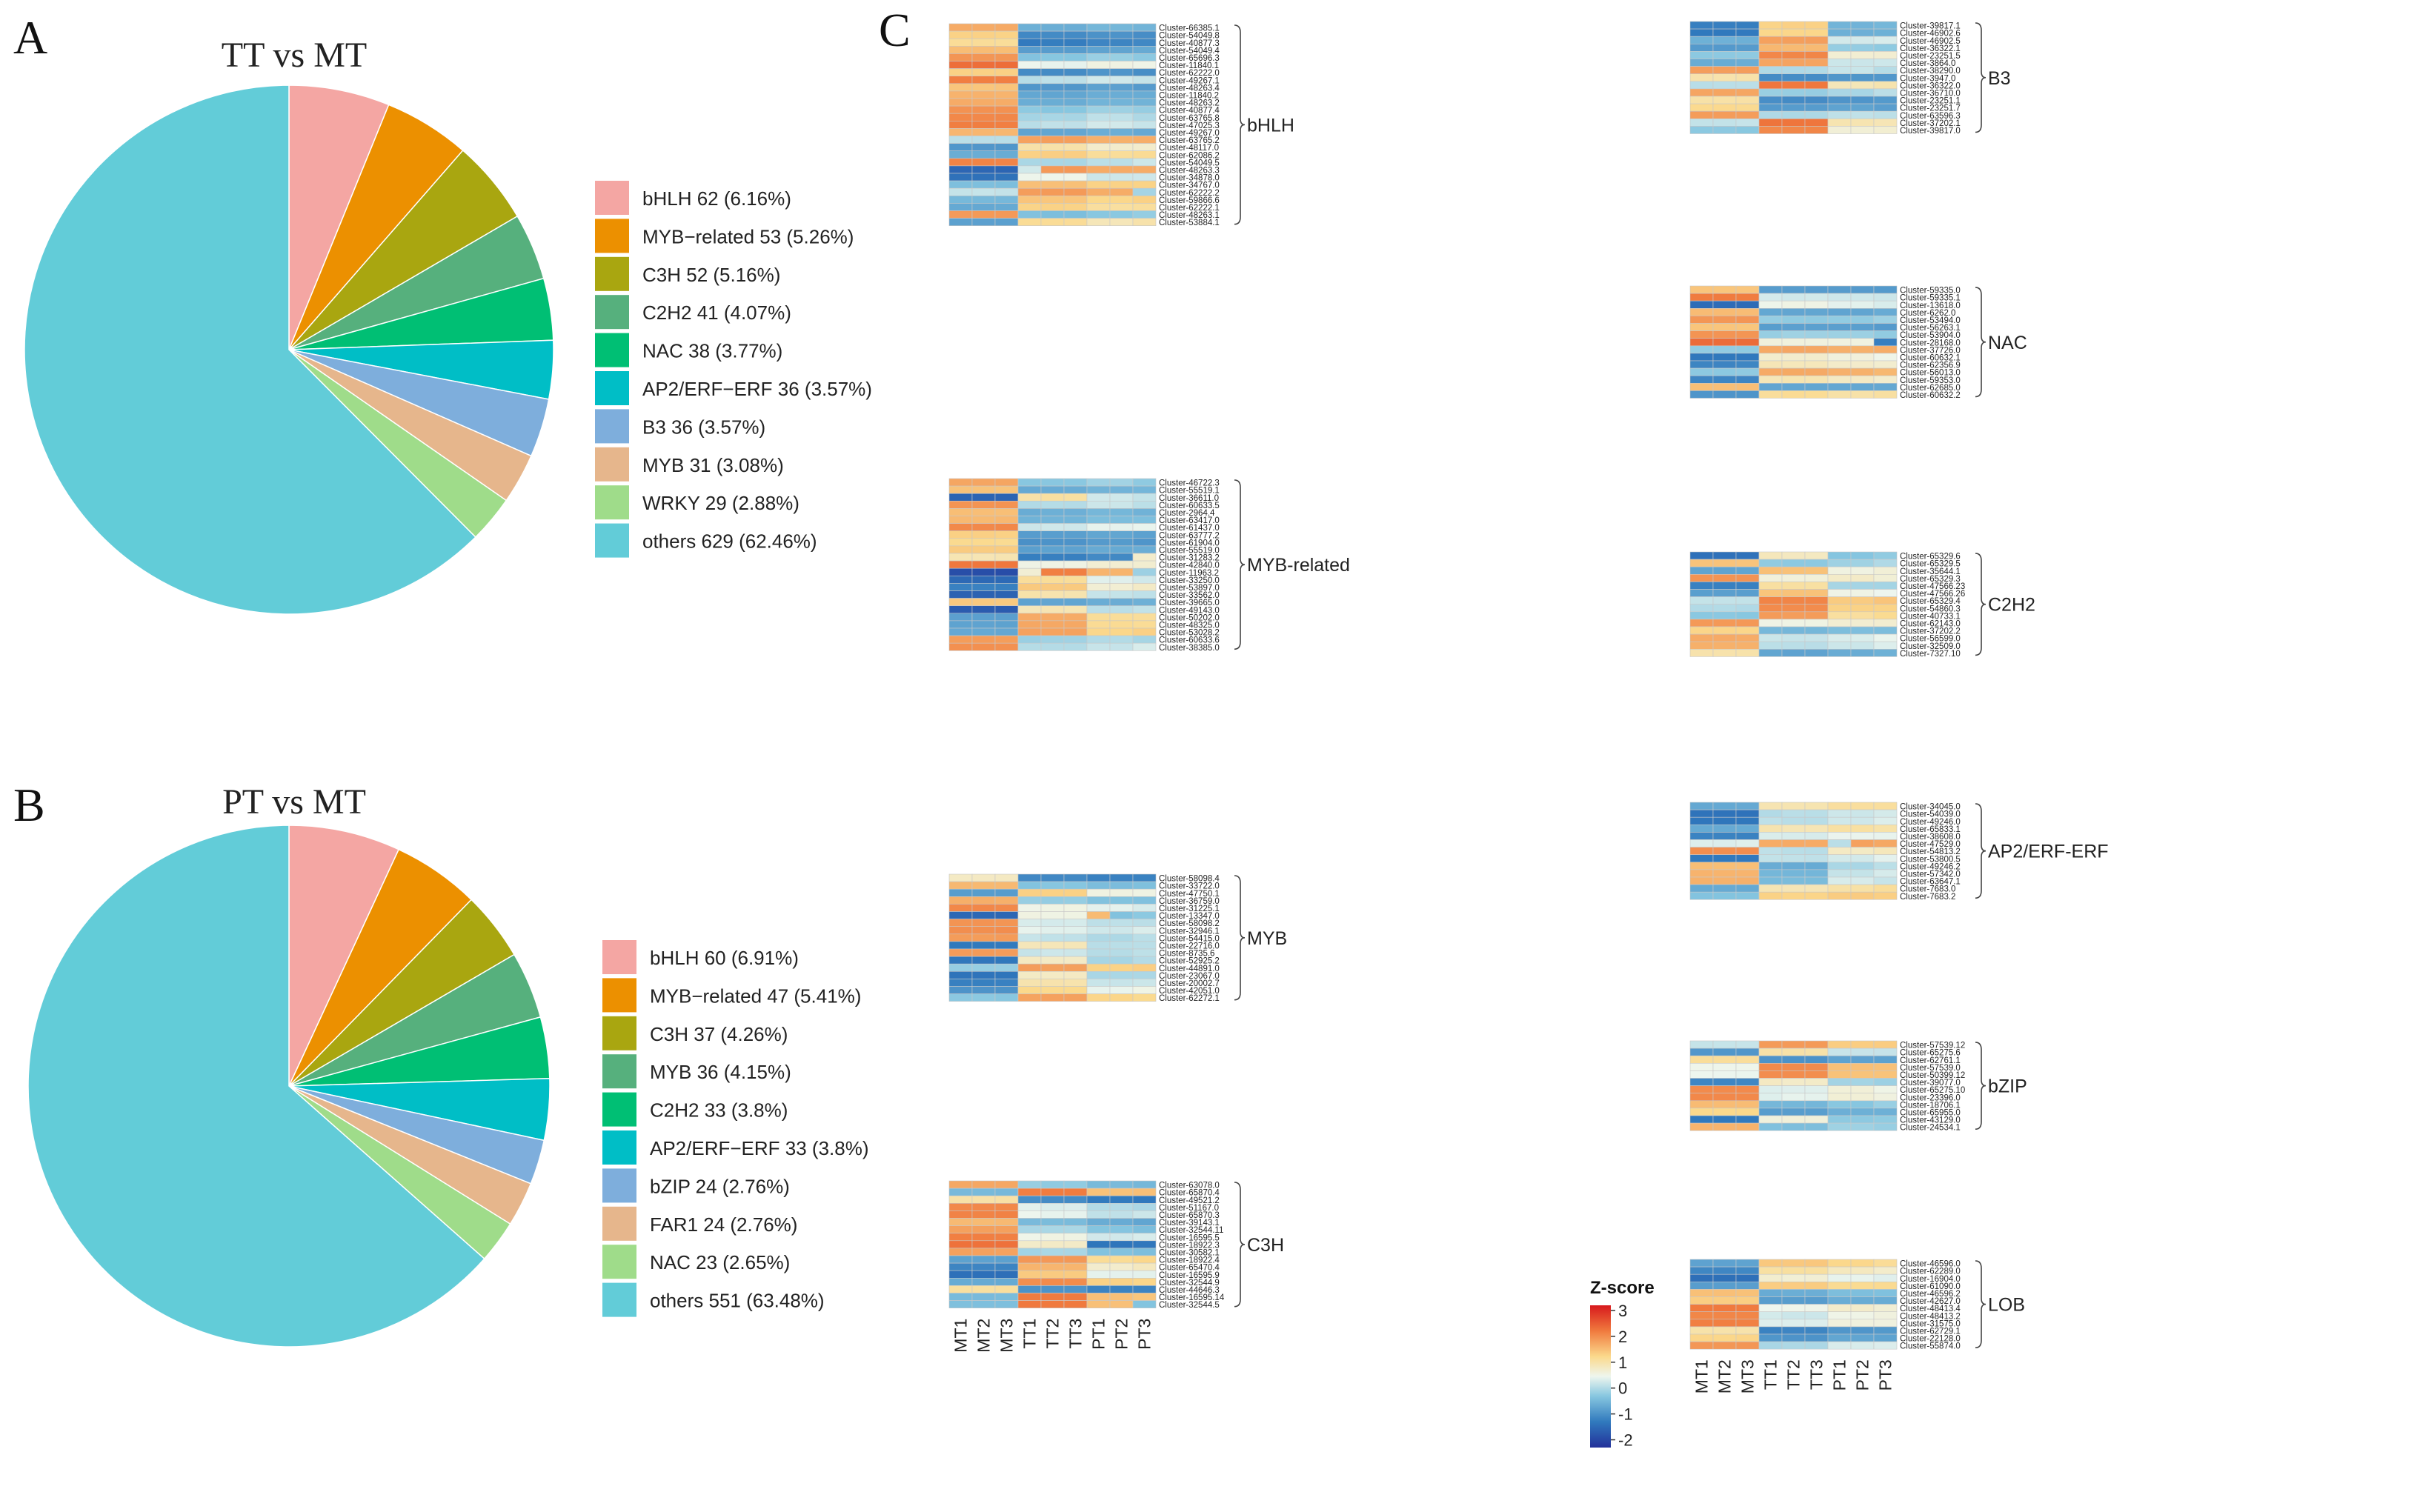 Image resolution: width=2417 pixels, height=1512 pixels. Describe the element at coordinates (1930, 1272) in the screenshot. I see `row-label: Cluster-62289.0` at that location.